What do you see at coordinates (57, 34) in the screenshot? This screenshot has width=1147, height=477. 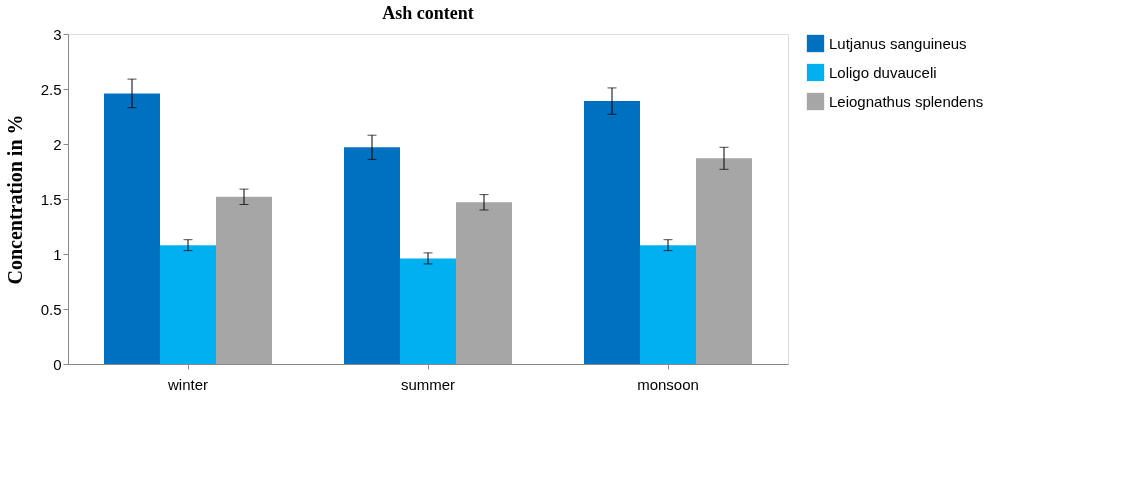 I see `y-tick-label: 3` at bounding box center [57, 34].